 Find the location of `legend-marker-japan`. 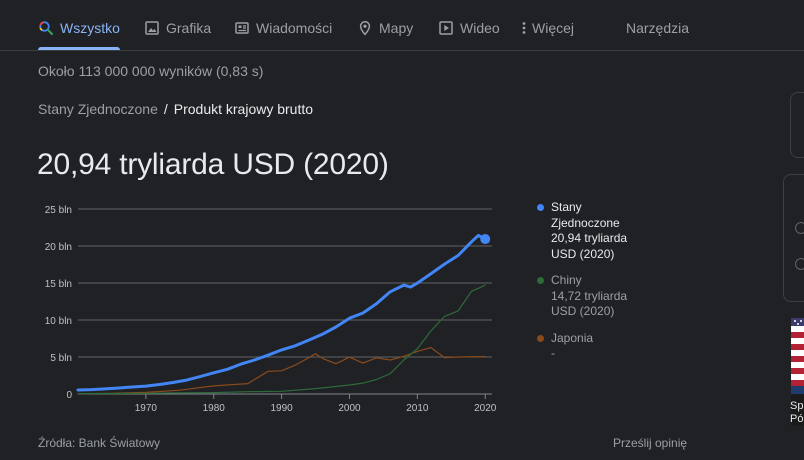

legend-marker-japan is located at coordinates (540, 338).